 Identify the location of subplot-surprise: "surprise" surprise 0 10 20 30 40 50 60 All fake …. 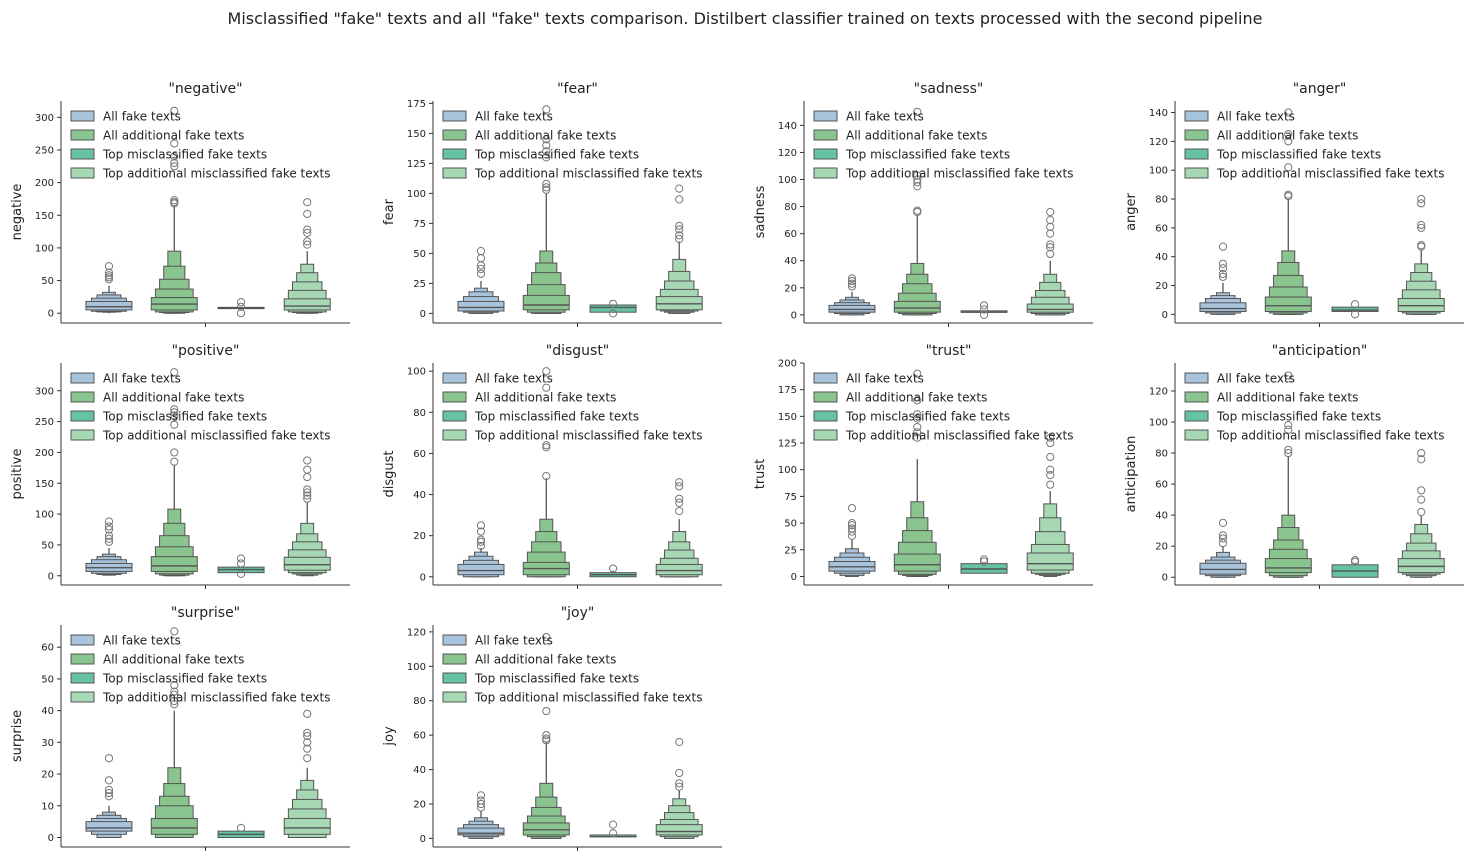
(180, 728).